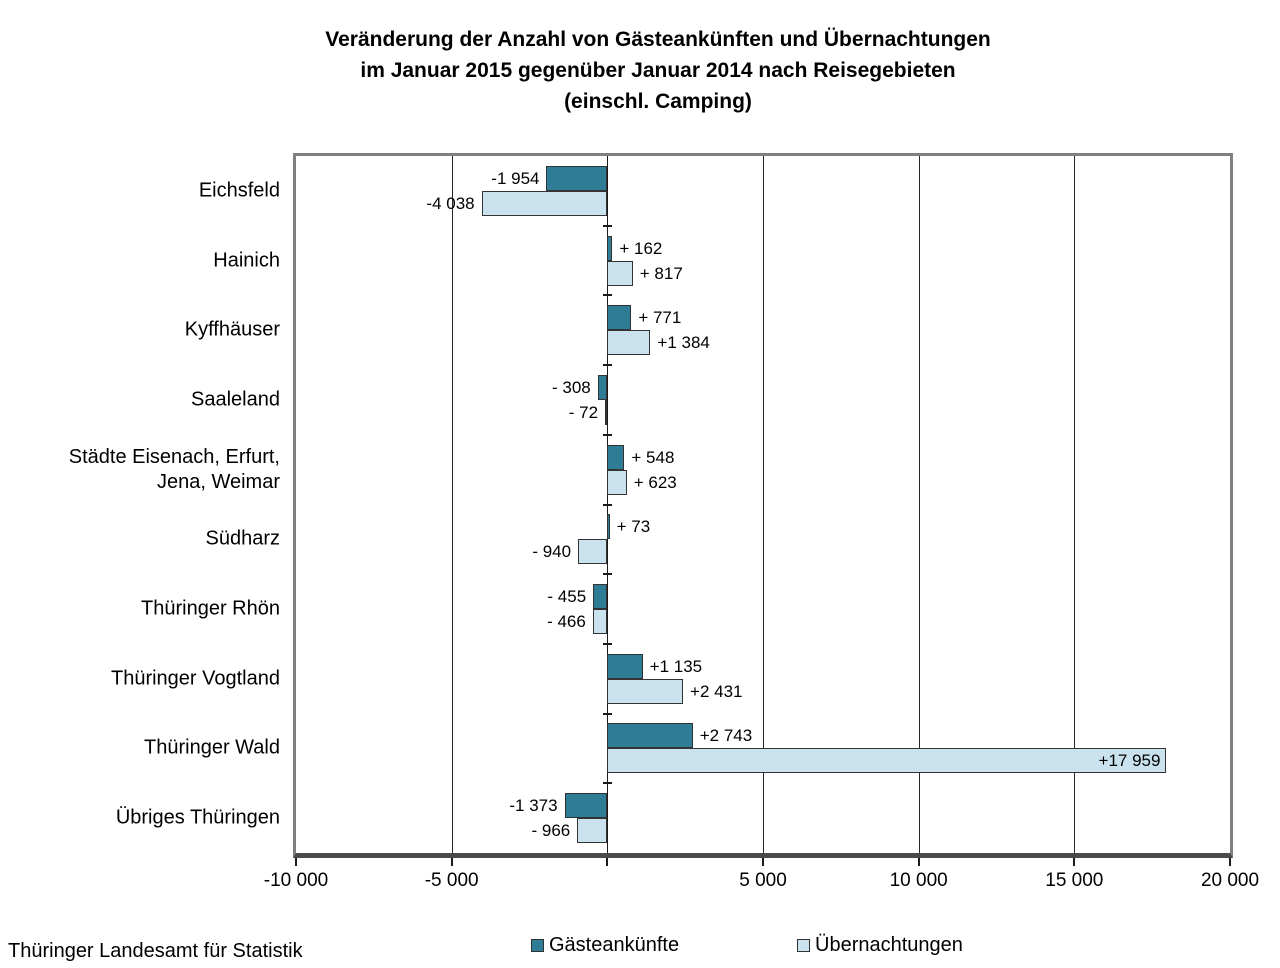 The image size is (1280, 968). What do you see at coordinates (243, 538) in the screenshot?
I see `category-label: Südharz` at bounding box center [243, 538].